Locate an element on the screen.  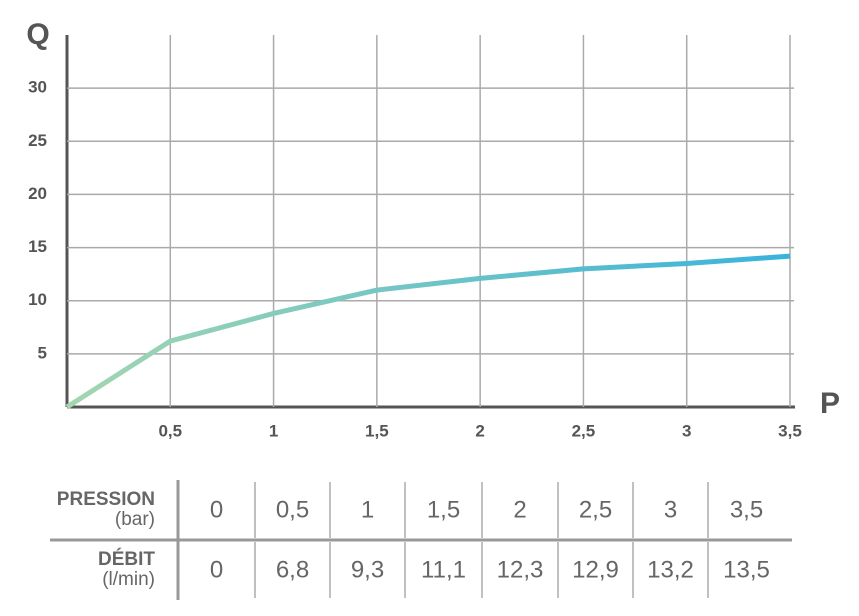
x-tick-label: 2 is located at coordinates (479, 430).